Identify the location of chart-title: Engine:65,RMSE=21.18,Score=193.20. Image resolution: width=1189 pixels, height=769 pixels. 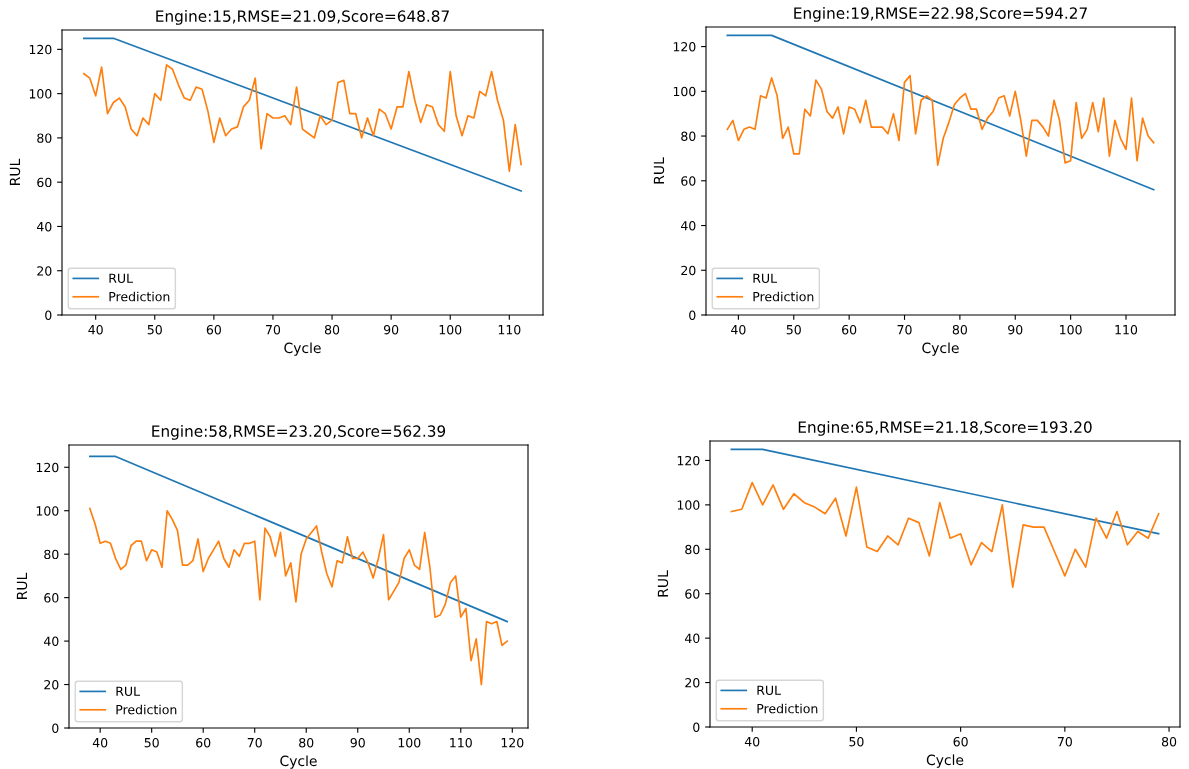
(945, 428).